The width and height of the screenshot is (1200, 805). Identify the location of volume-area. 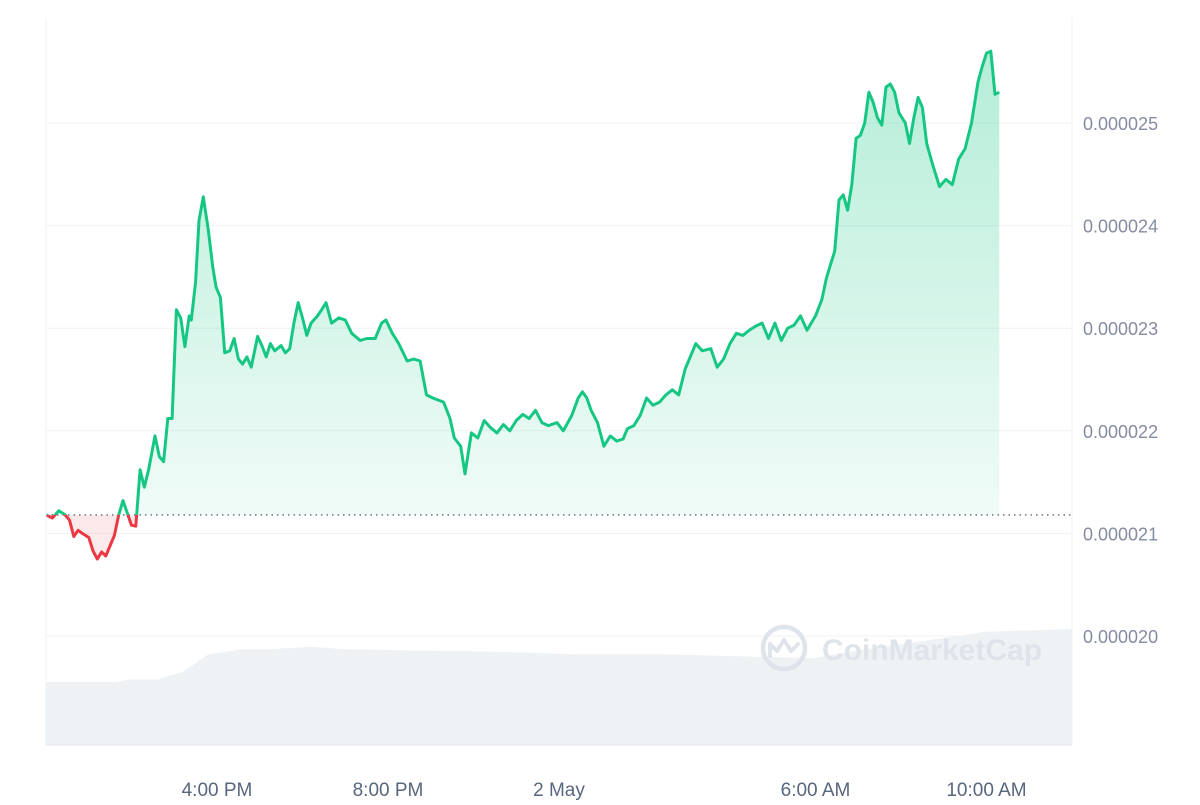
(559, 687).